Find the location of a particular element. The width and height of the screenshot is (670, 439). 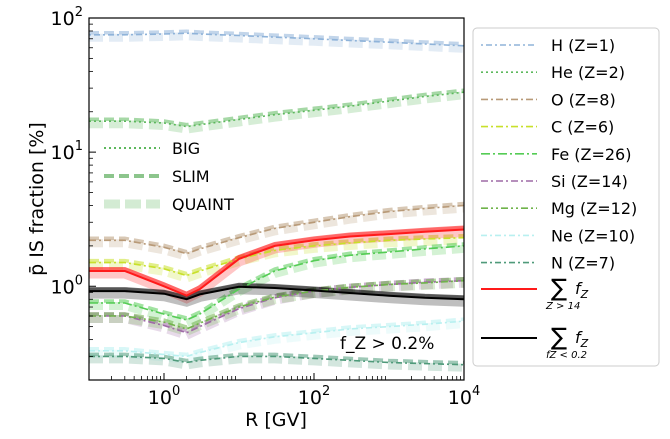

series-legend-label: Fe (Z=26) is located at coordinates (591, 154).